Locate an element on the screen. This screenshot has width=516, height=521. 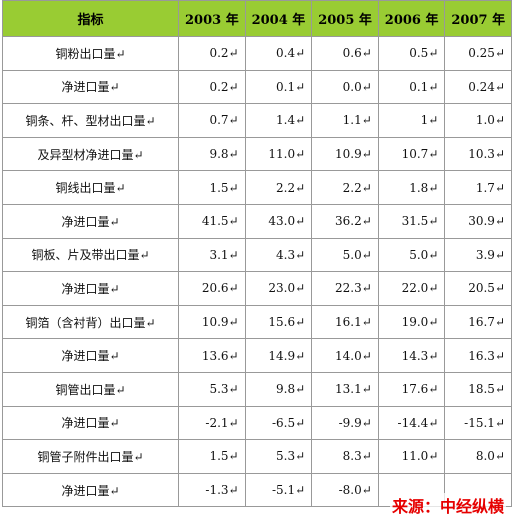
value-cell: 36.2↵ is located at coordinates (345, 221).